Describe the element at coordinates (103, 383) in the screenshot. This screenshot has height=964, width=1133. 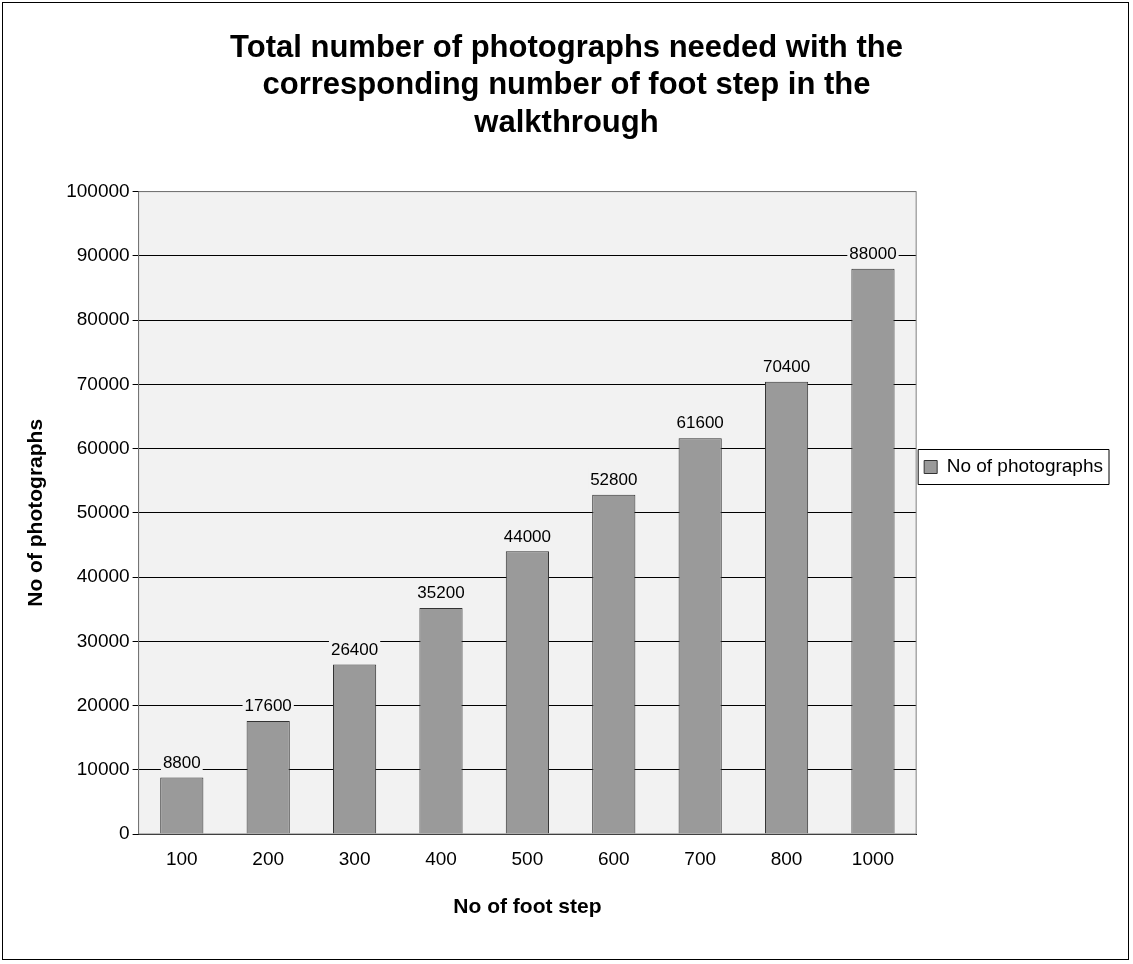
I see `y-tick-label: 70000` at that location.